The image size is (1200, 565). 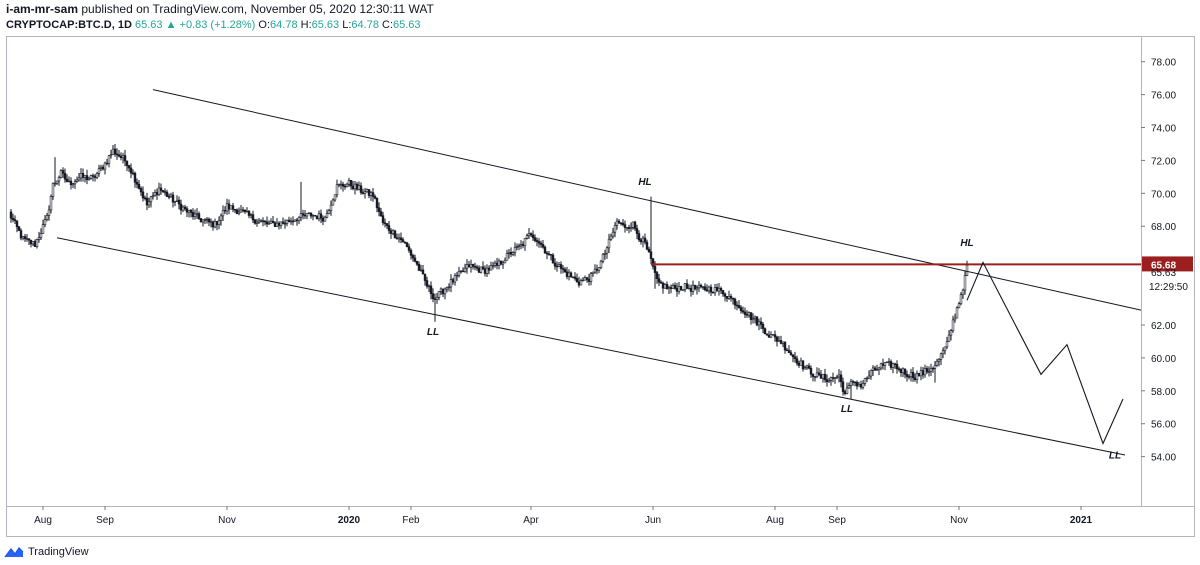 I want to click on swing-annotation: HL, so click(x=644, y=182).